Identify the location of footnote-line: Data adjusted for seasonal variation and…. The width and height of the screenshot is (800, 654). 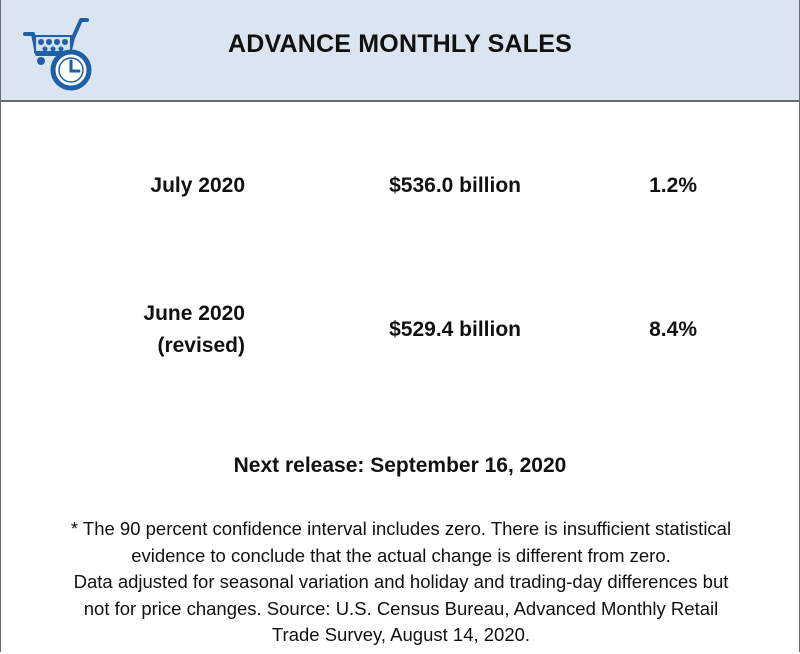
(401, 581).